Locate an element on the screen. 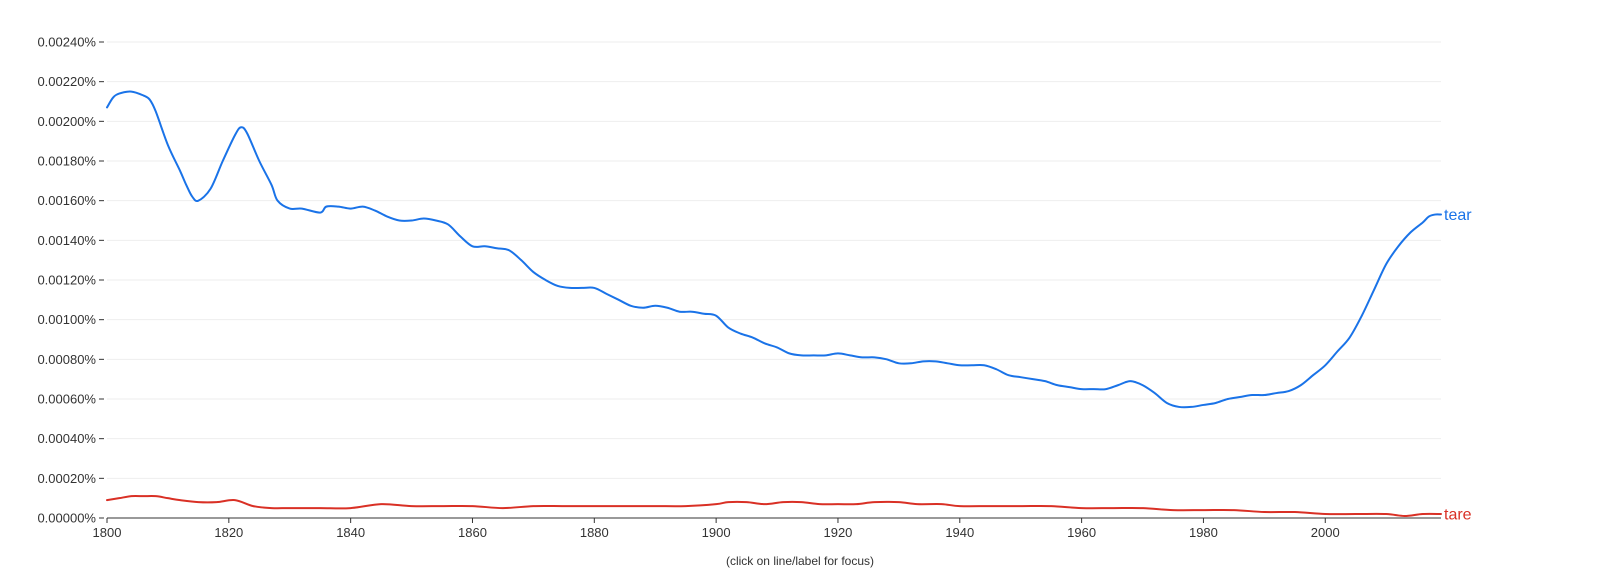 The height and width of the screenshot is (580, 1600). y-tick-label: 0.00160% is located at coordinates (66, 200).